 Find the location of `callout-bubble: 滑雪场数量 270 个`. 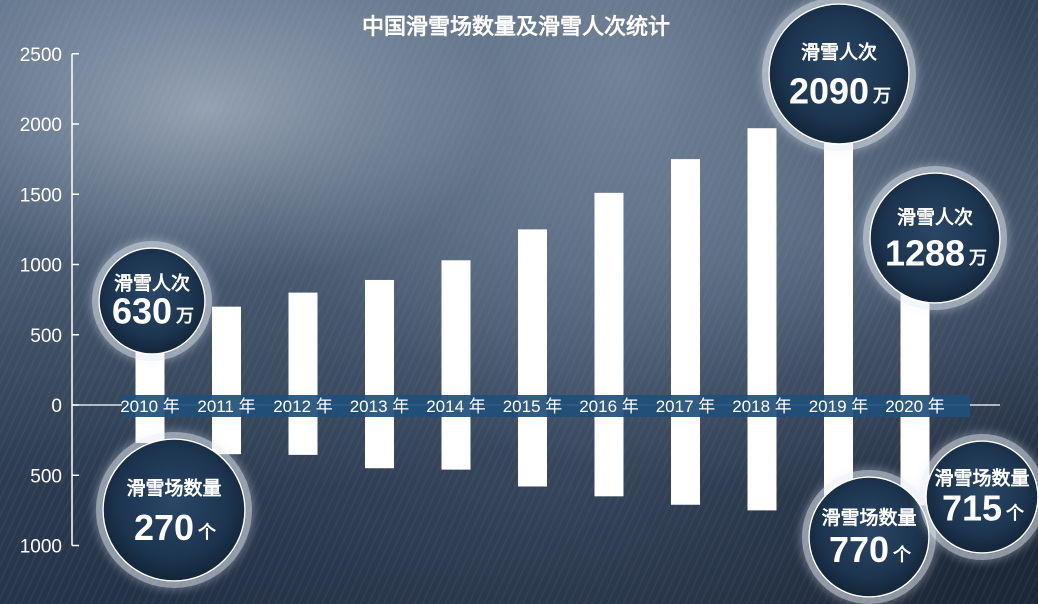

callout-bubble: 滑雪场数量 270 个 is located at coordinates (174, 510).